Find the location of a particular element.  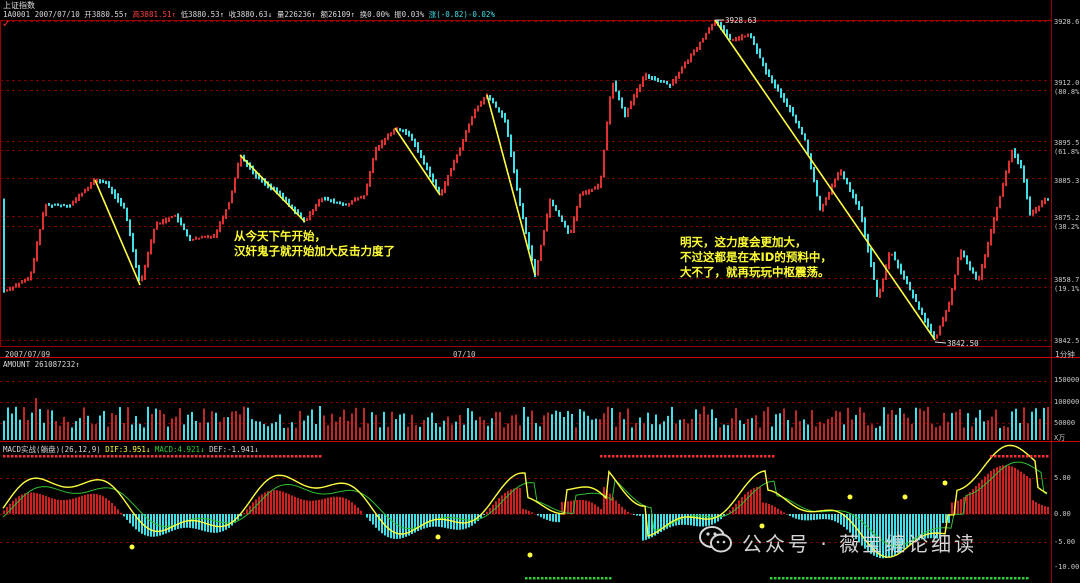

amount-value: 额26109↑ is located at coordinates (338, 14).